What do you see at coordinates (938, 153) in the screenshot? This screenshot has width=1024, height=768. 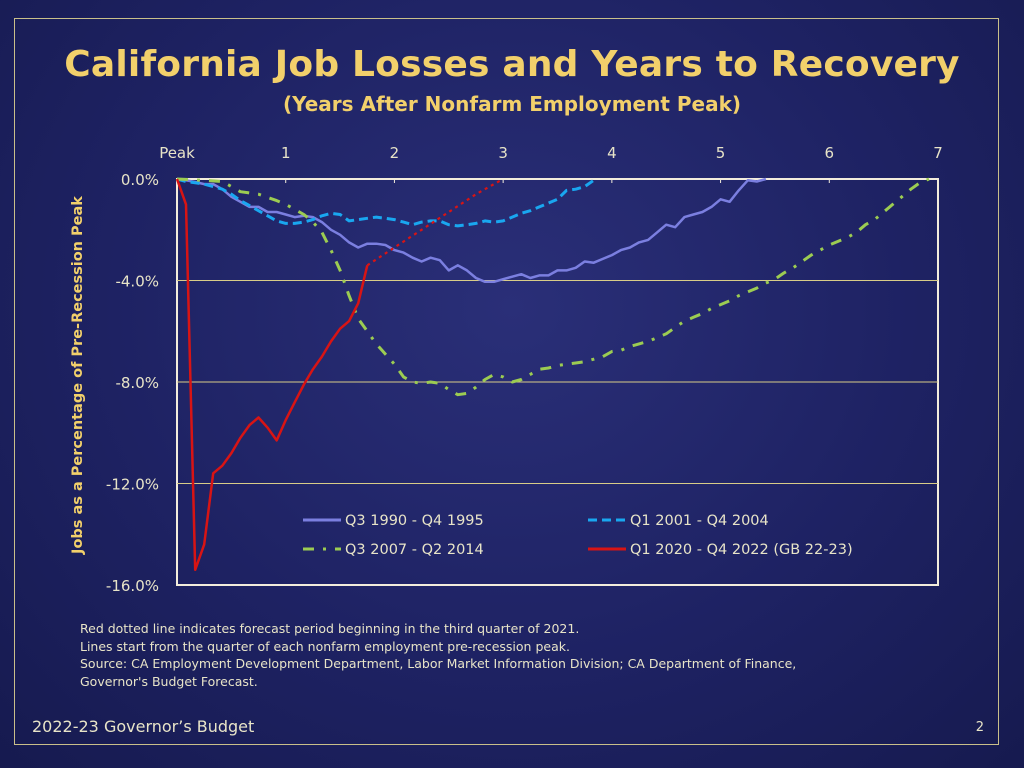 I see `x-tick-label: 7` at bounding box center [938, 153].